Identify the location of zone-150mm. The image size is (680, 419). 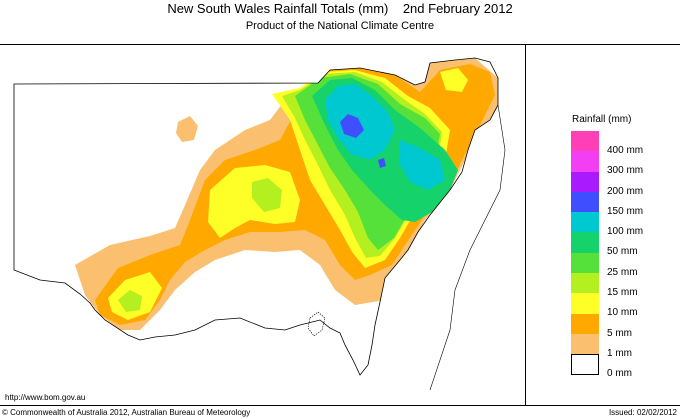
(363, 141).